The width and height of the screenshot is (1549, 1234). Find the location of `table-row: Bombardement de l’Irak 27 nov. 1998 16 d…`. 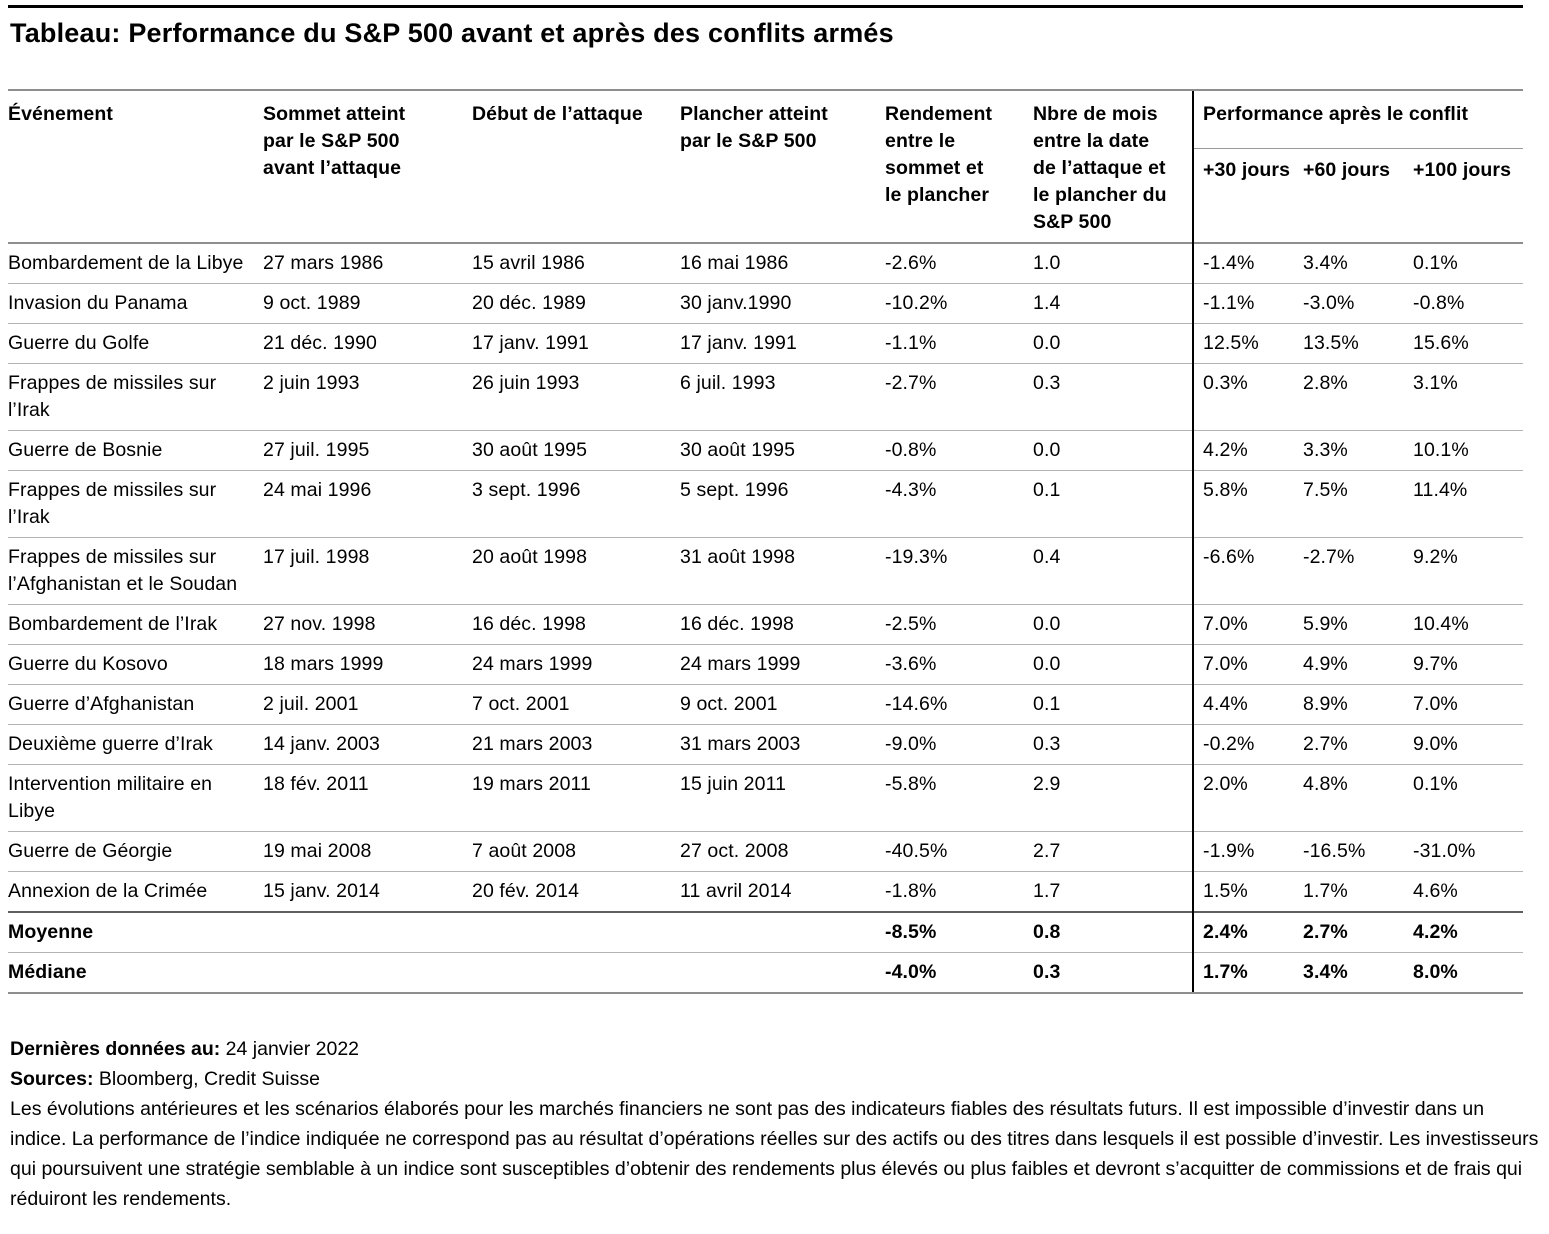

table-row: Bombardement de l’Irak 27 nov. 1998 16 d… is located at coordinates (766, 624).